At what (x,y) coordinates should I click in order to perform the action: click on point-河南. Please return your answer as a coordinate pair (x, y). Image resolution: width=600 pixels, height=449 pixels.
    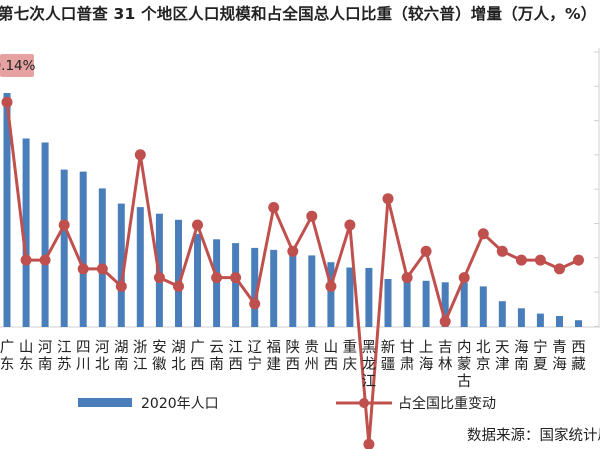
    Looking at the image, I should click on (45, 260).